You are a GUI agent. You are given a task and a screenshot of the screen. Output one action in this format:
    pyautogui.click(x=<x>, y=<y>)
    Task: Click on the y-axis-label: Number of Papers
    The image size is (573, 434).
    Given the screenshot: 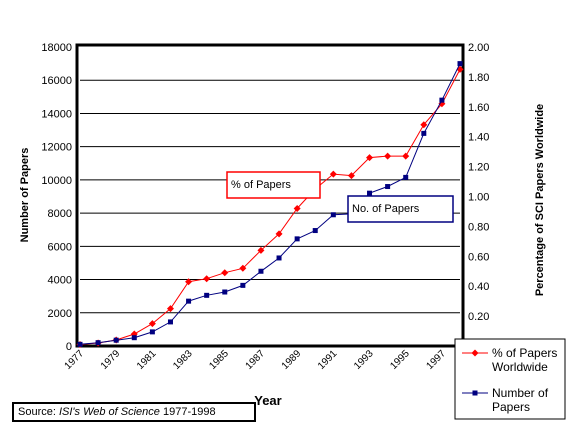 What is the action you would take?
    pyautogui.click(x=25, y=195)
    